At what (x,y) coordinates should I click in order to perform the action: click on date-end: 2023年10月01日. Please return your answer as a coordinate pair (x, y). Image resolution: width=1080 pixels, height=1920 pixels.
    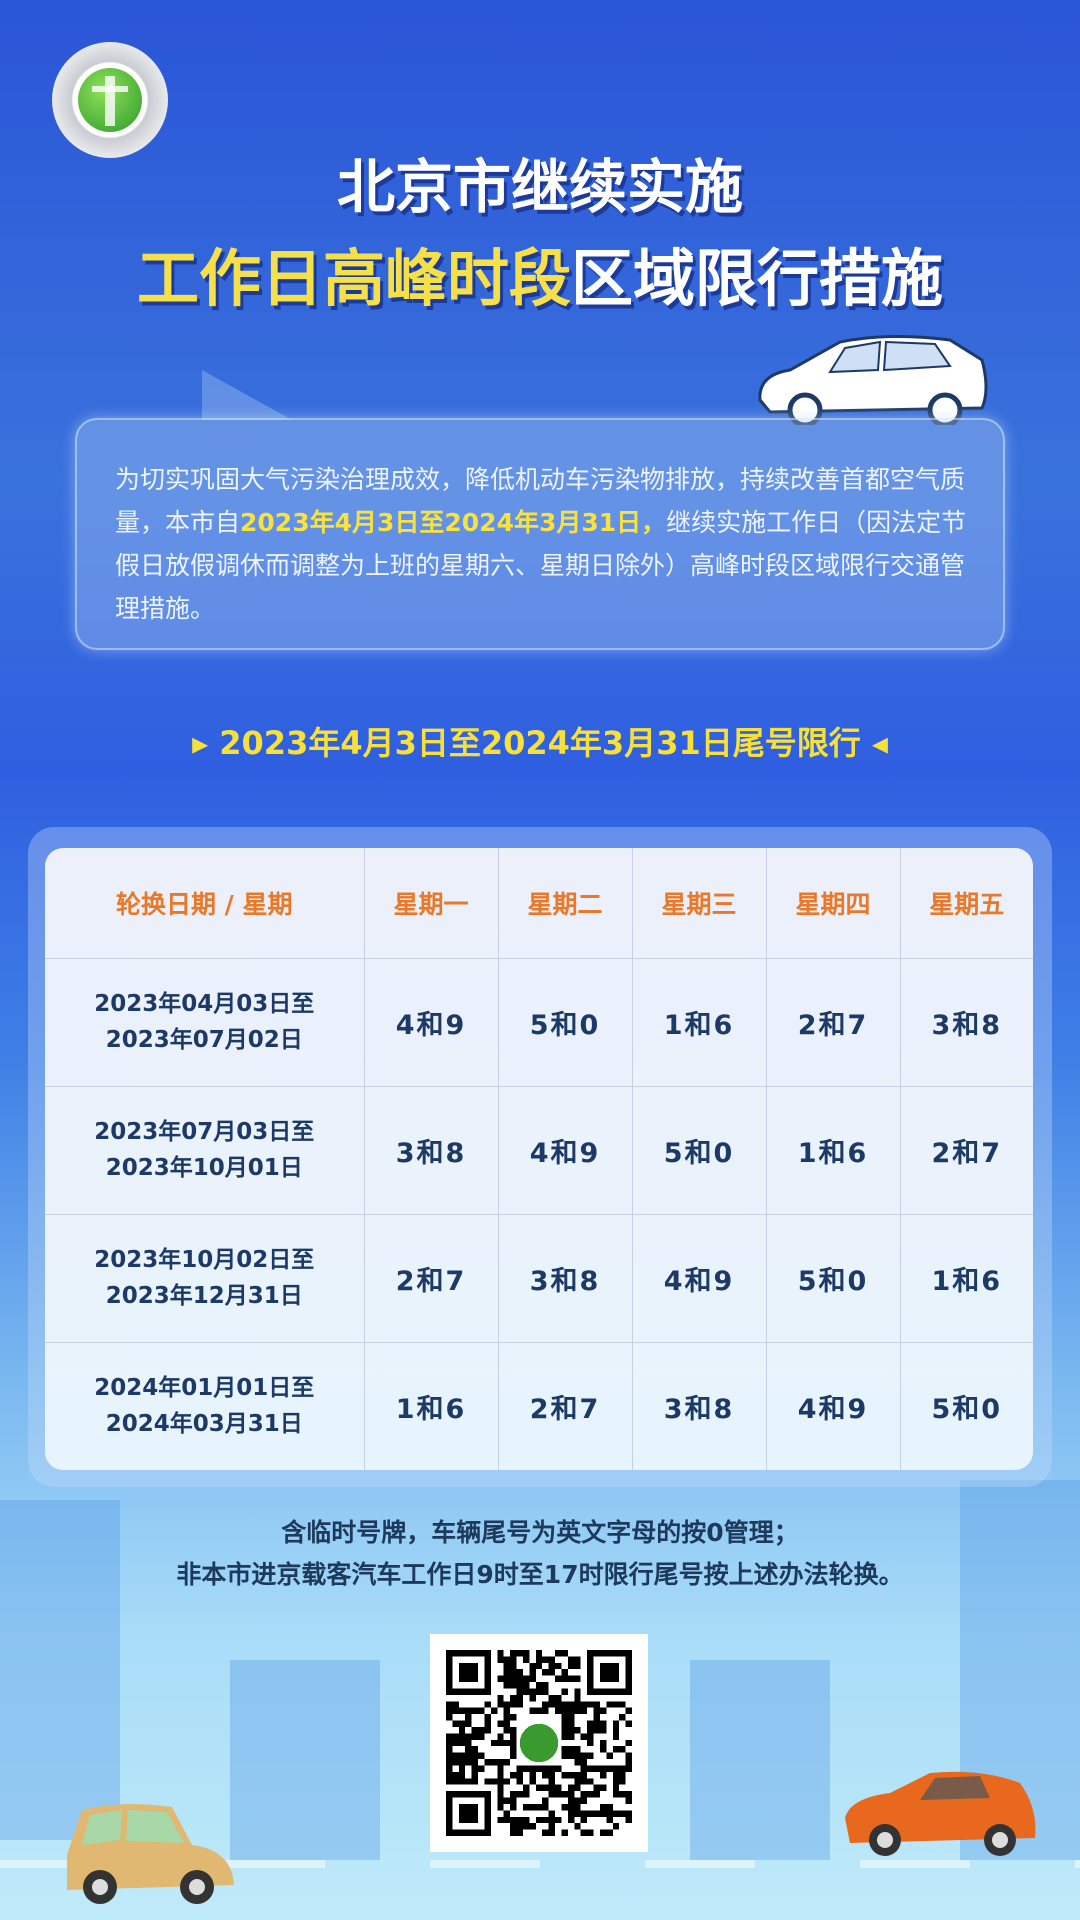
    Looking at the image, I should click on (204, 1168).